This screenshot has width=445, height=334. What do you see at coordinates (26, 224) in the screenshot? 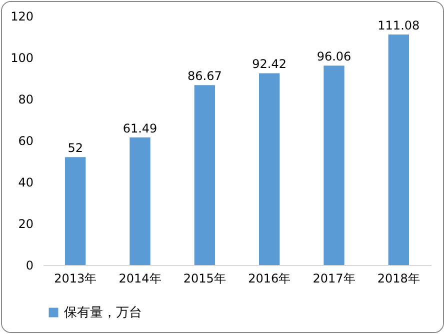
I see `y-tick-label: 20` at bounding box center [26, 224].